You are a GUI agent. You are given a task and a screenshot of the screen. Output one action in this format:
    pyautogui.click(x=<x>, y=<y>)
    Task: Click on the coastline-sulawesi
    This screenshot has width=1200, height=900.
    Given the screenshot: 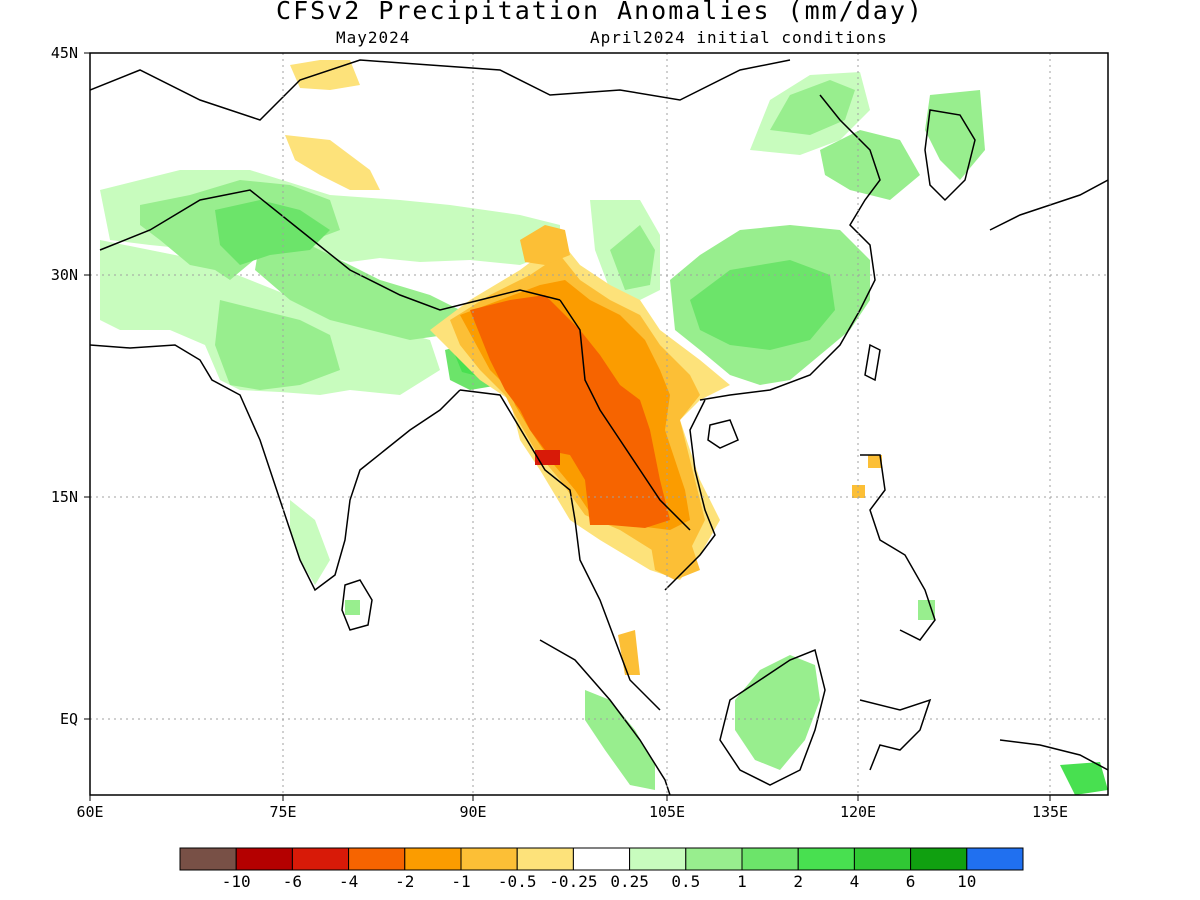 What is the action you would take?
    pyautogui.click(x=895, y=734)
    